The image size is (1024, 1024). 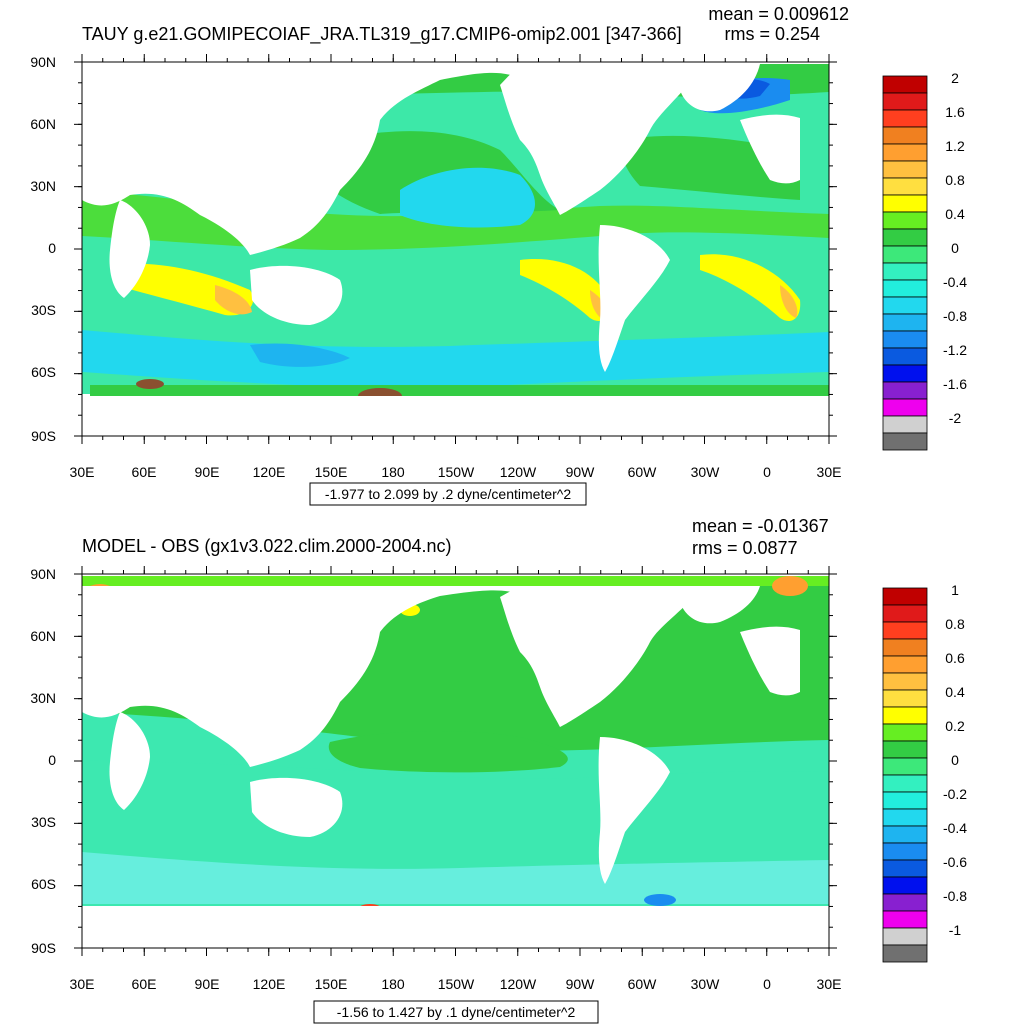 I want to click on pacific-cyan-patch, so click(x=467, y=197).